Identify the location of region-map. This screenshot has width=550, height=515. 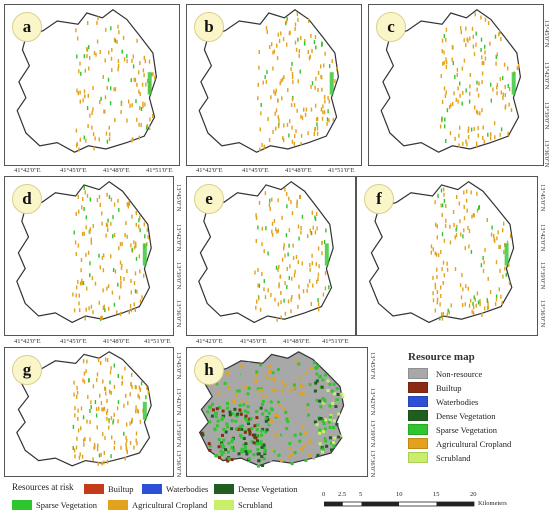
(84, 252).